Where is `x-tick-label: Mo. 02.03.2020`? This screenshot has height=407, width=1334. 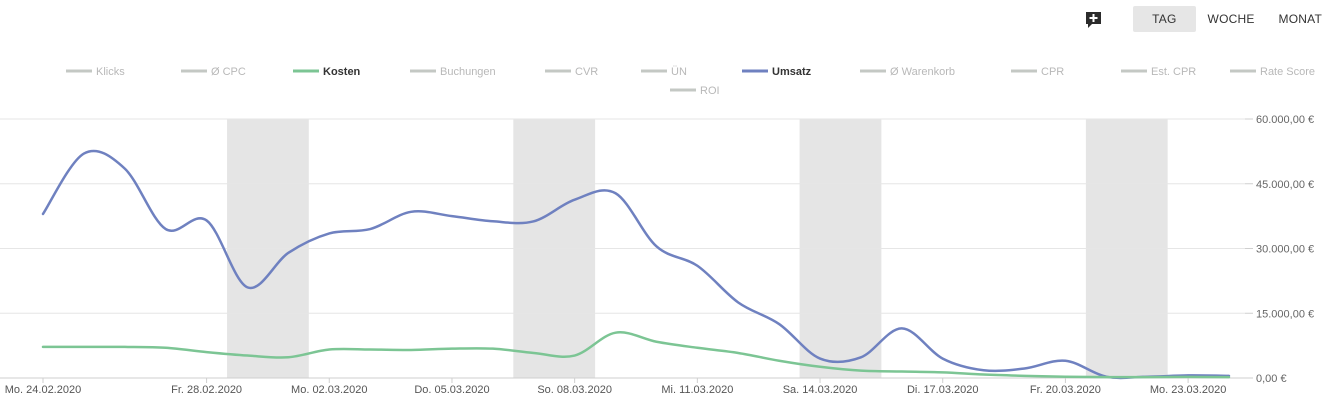
x-tick-label: Mo. 02.03.2020 is located at coordinates (329, 390).